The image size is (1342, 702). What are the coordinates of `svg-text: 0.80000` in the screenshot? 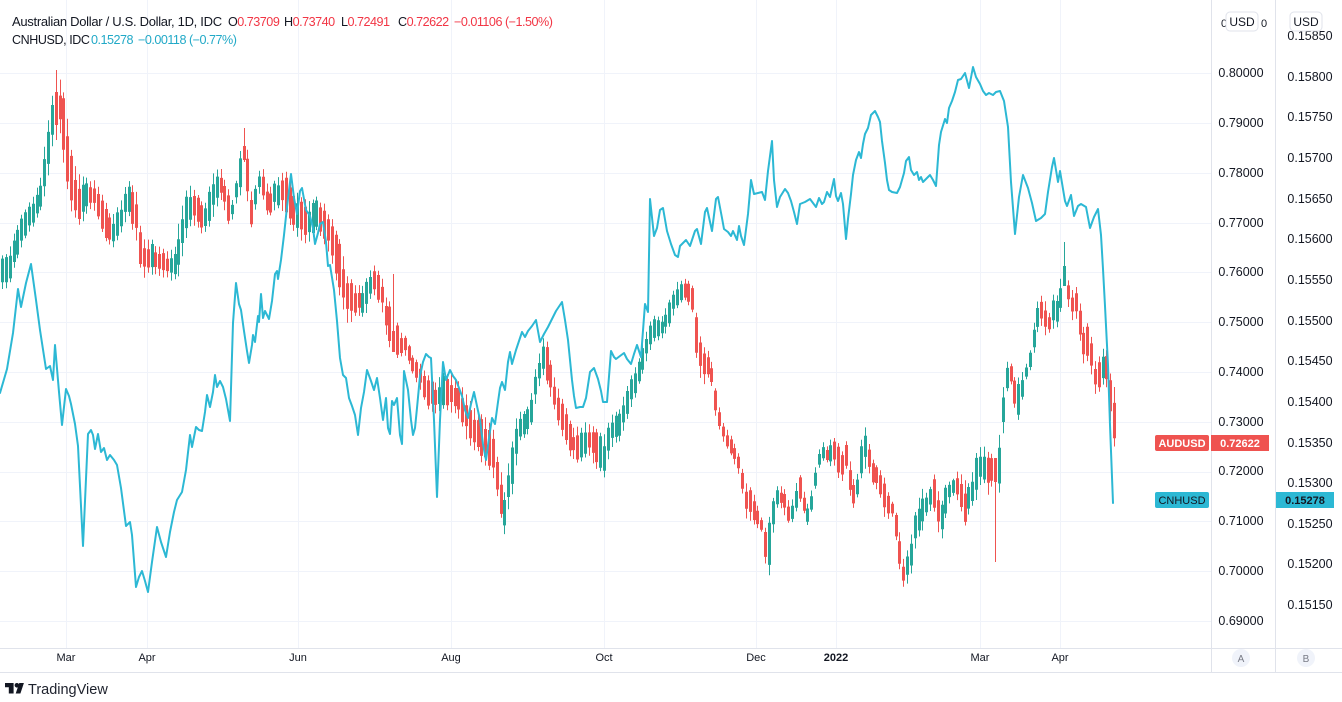 It's located at (1240, 73).